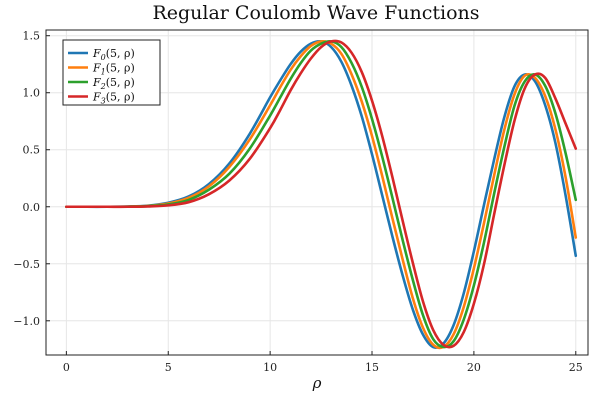 This screenshot has height=400, width=600. Describe the element at coordinates (31, 179) in the screenshot. I see `y-axis: −1.0 −0.5 0.0 0.5 1.0 1.5` at that location.